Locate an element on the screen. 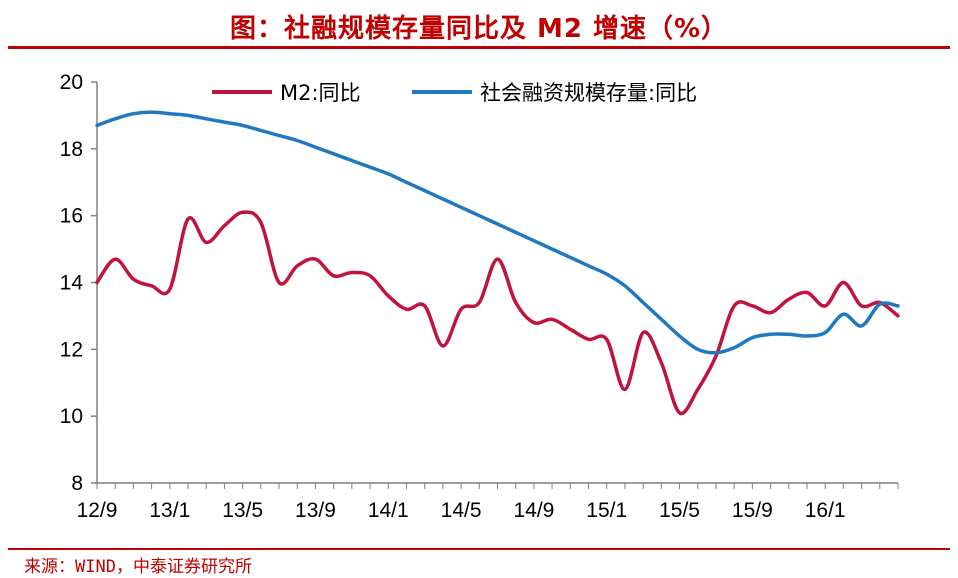 This screenshot has width=958, height=578. title-bar: 图：社融规模存量同比及 M2 增速（%） is located at coordinates (479, 24).